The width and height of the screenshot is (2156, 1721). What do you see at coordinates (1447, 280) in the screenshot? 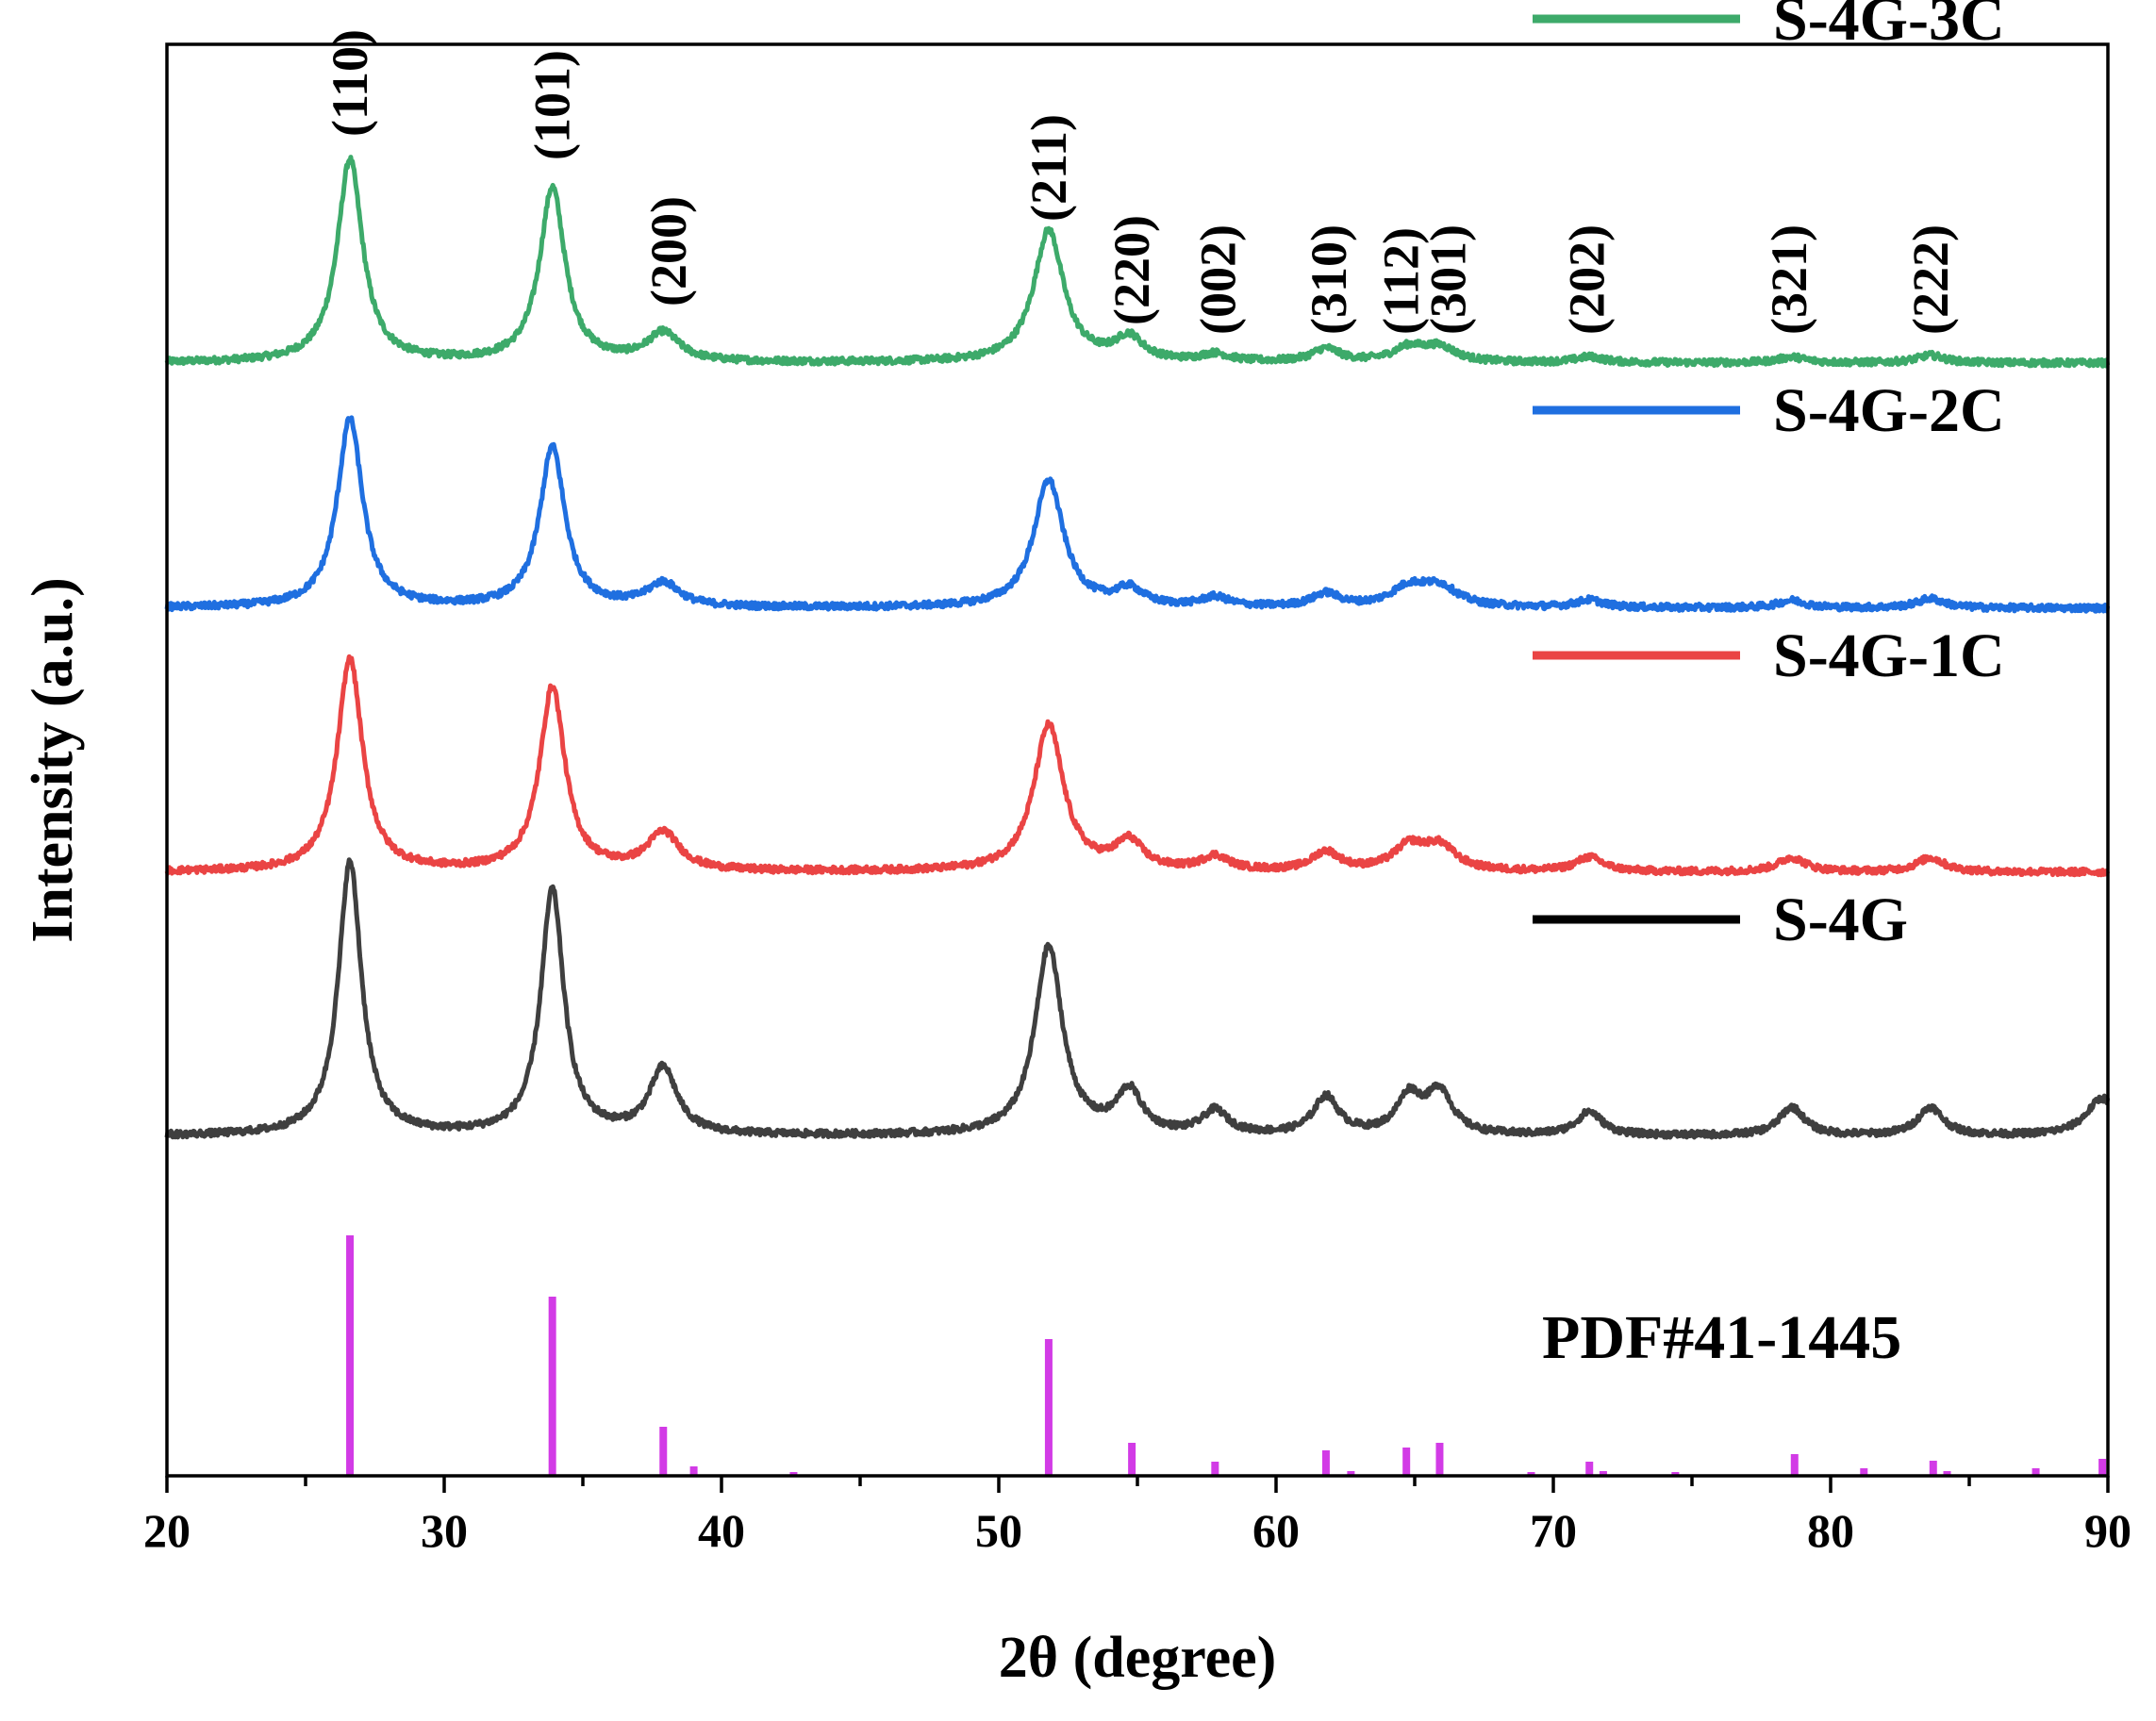
I see `peak-label: (301)` at bounding box center [1447, 280].